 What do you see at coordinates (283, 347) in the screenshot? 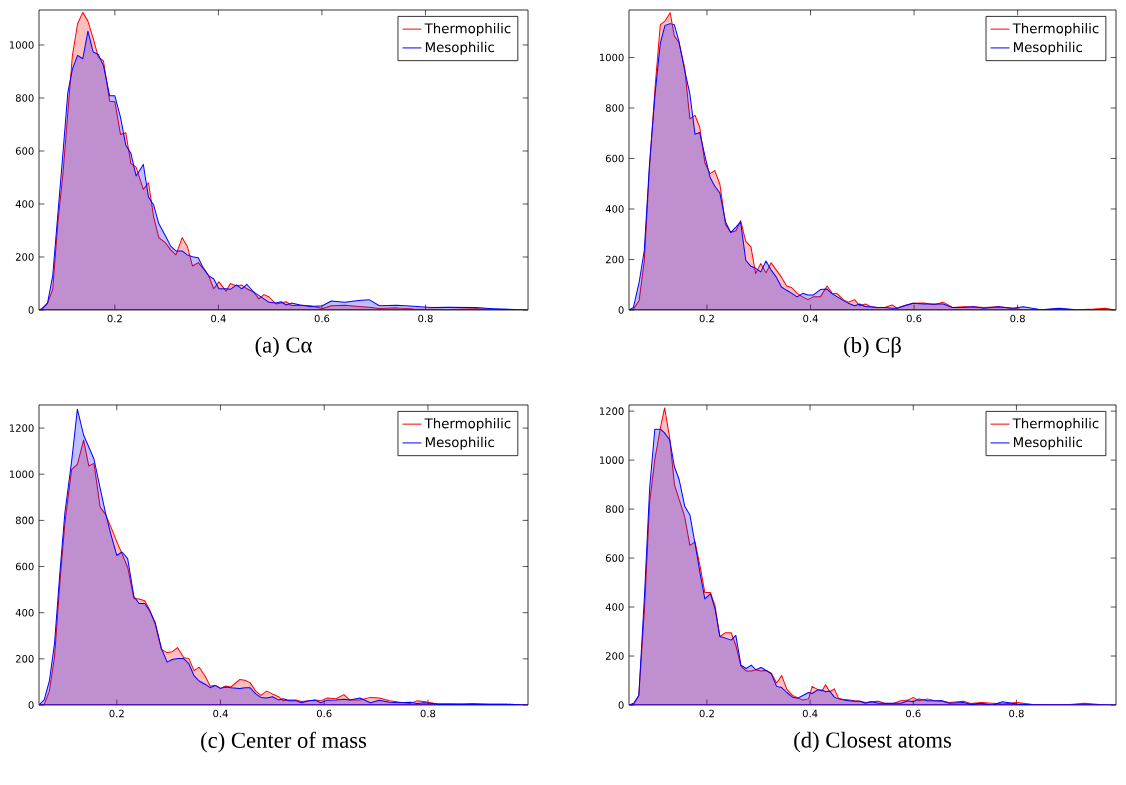
I see `text: (a) Cα` at bounding box center [283, 347].